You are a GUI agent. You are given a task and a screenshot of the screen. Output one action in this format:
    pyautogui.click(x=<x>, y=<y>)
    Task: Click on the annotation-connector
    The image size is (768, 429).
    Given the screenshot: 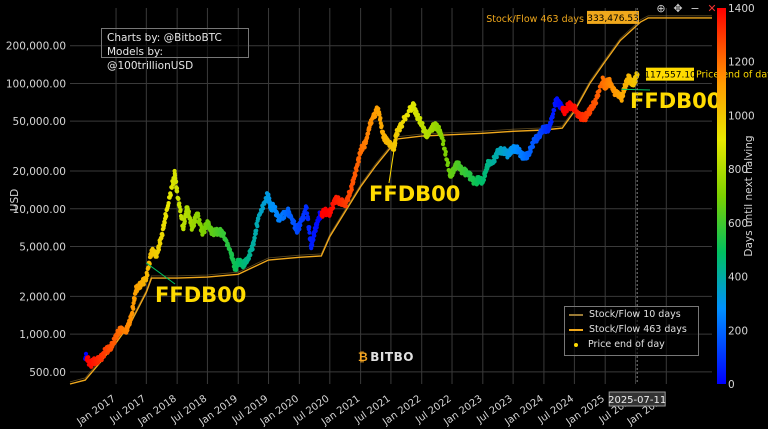 What is the action you would take?
    pyautogui.click(x=636, y=89)
    